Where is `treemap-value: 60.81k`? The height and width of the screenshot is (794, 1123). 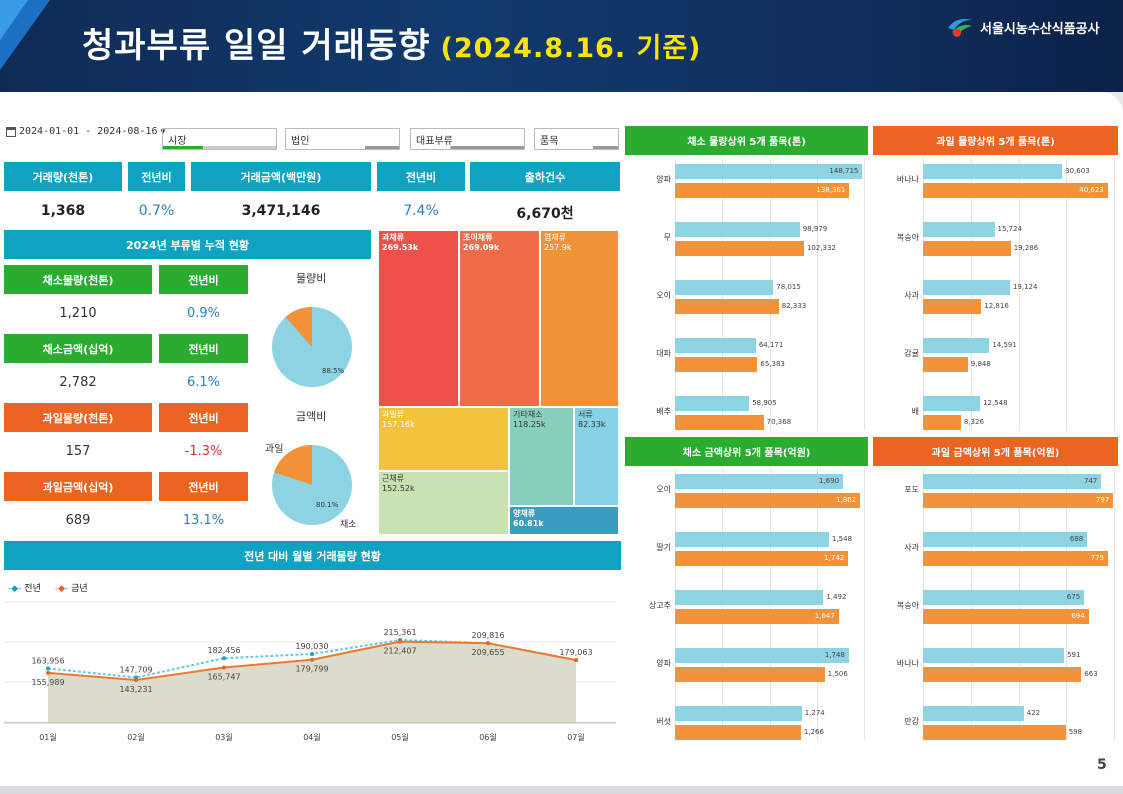
treemap-value: 60.81k is located at coordinates (528, 523).